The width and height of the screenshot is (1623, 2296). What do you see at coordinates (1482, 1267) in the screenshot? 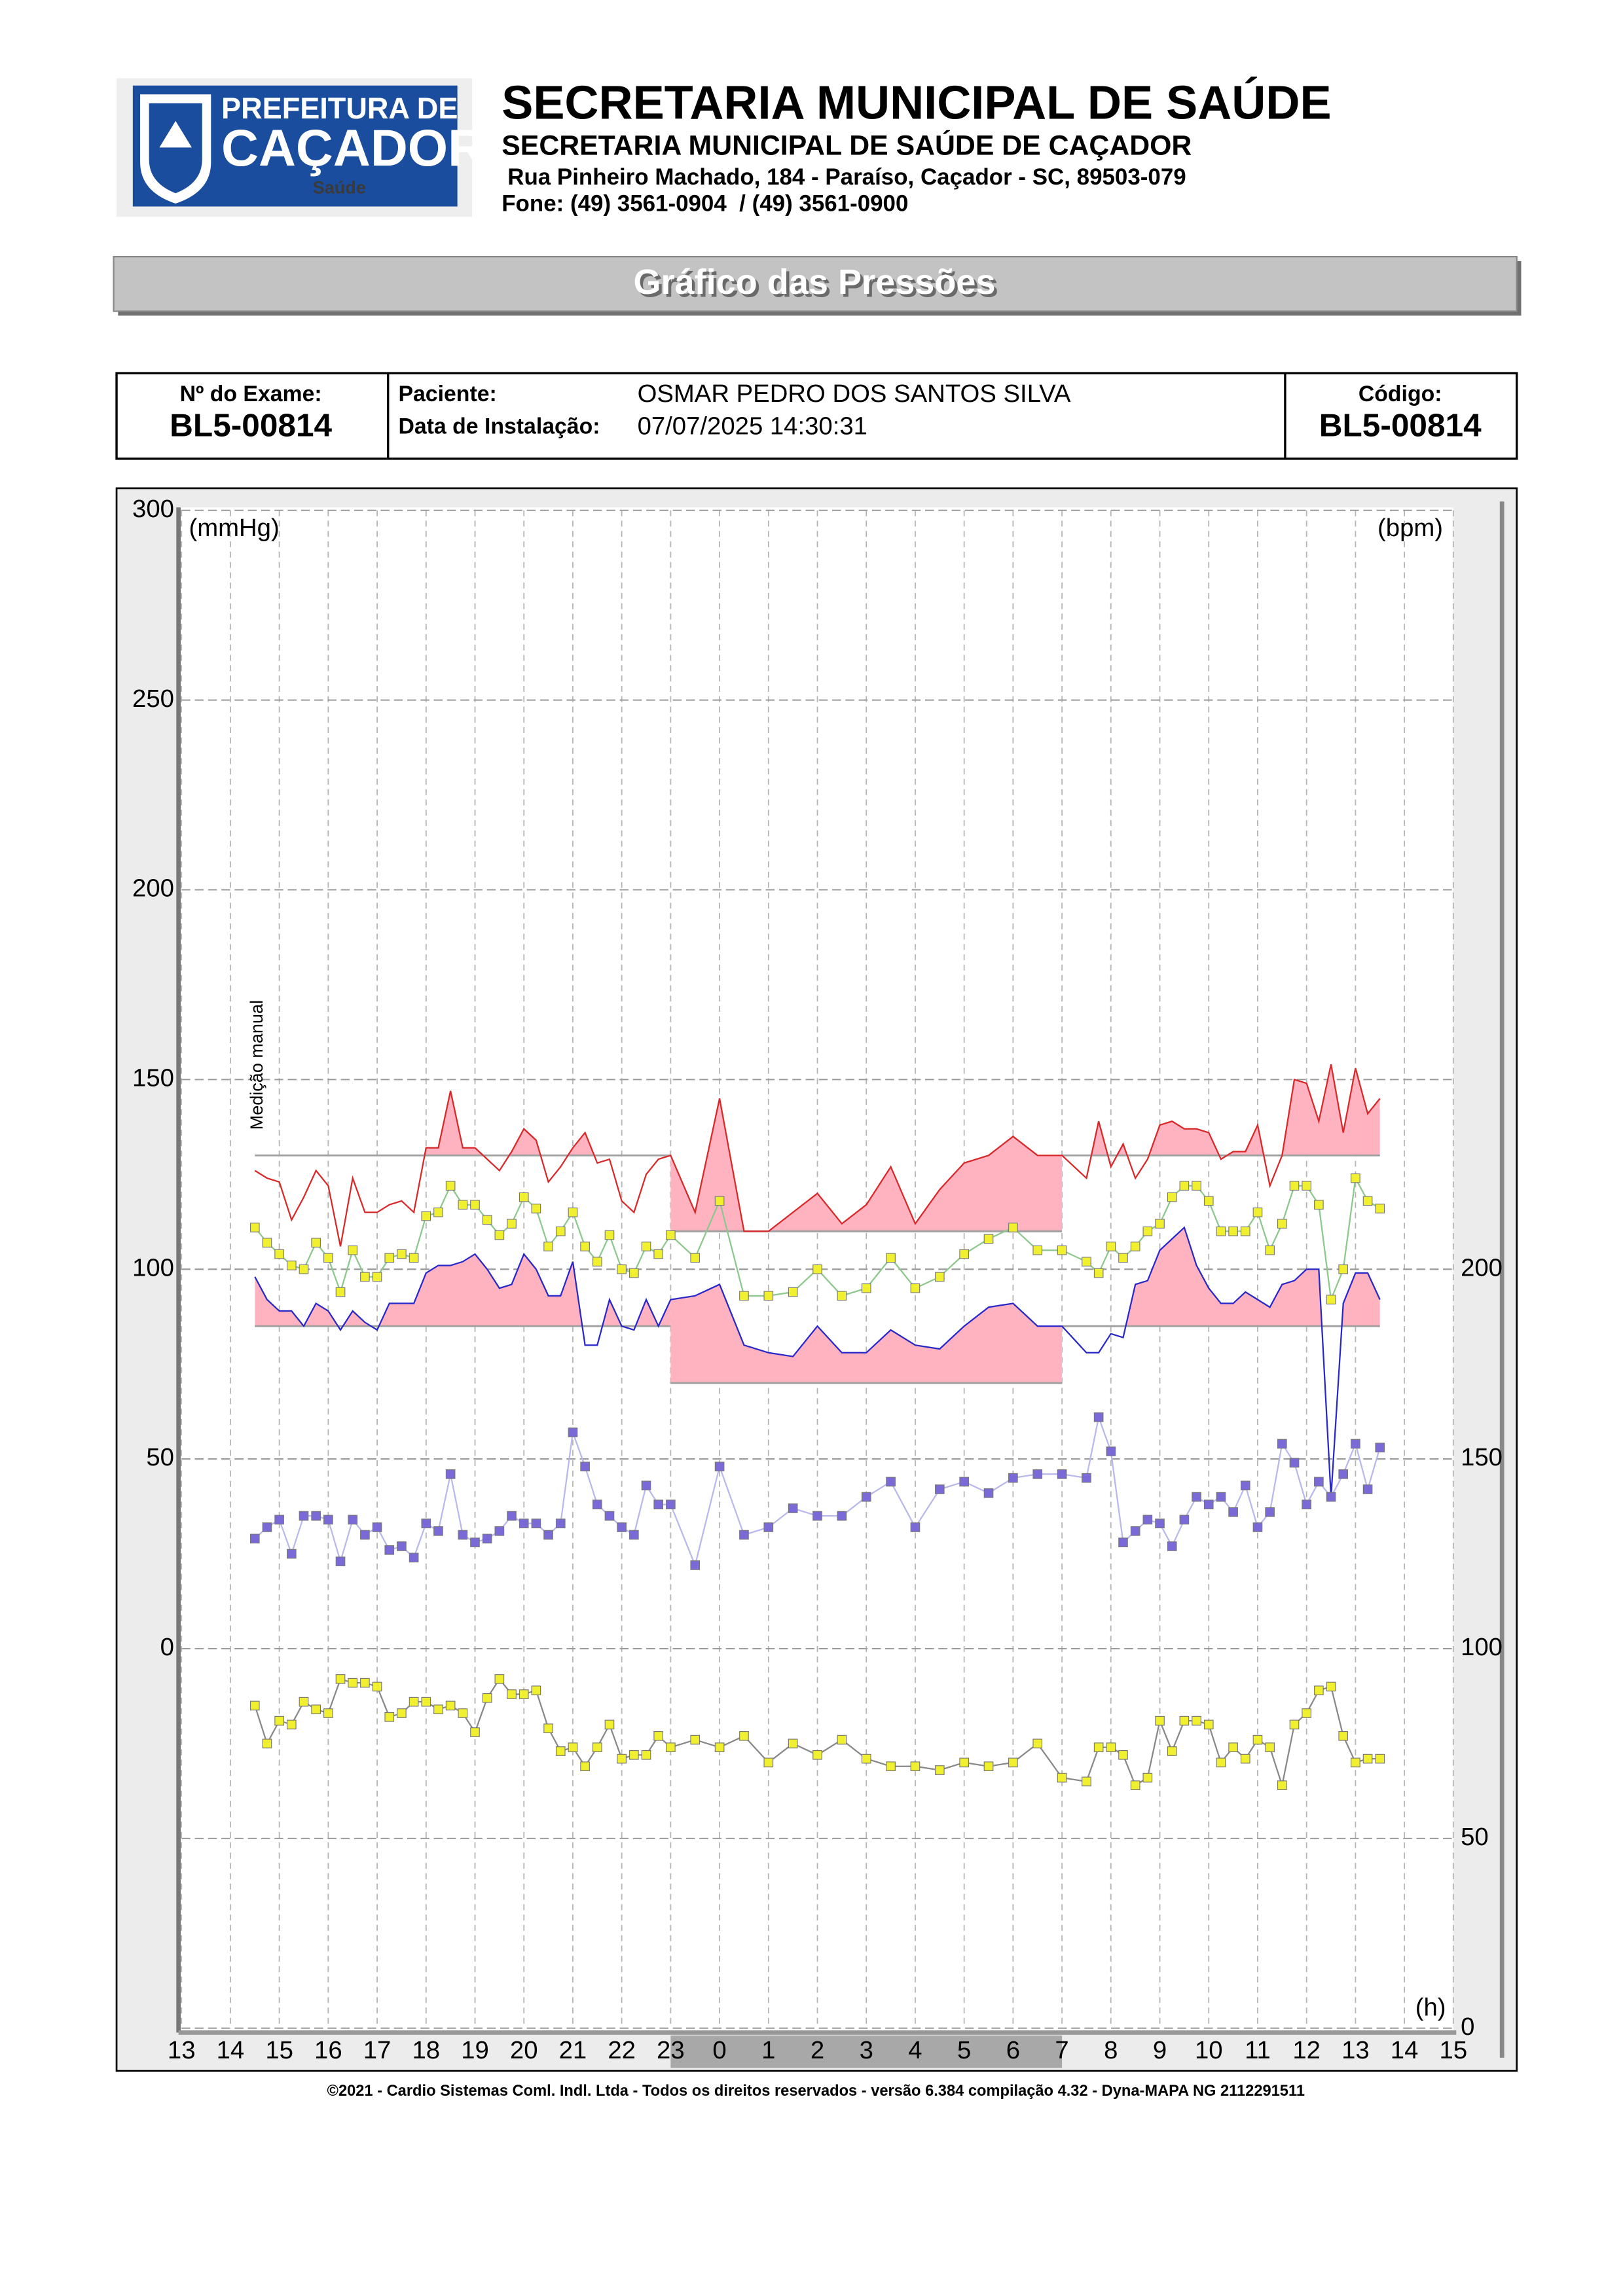
I see `y2-tick-label: 200` at bounding box center [1482, 1267].